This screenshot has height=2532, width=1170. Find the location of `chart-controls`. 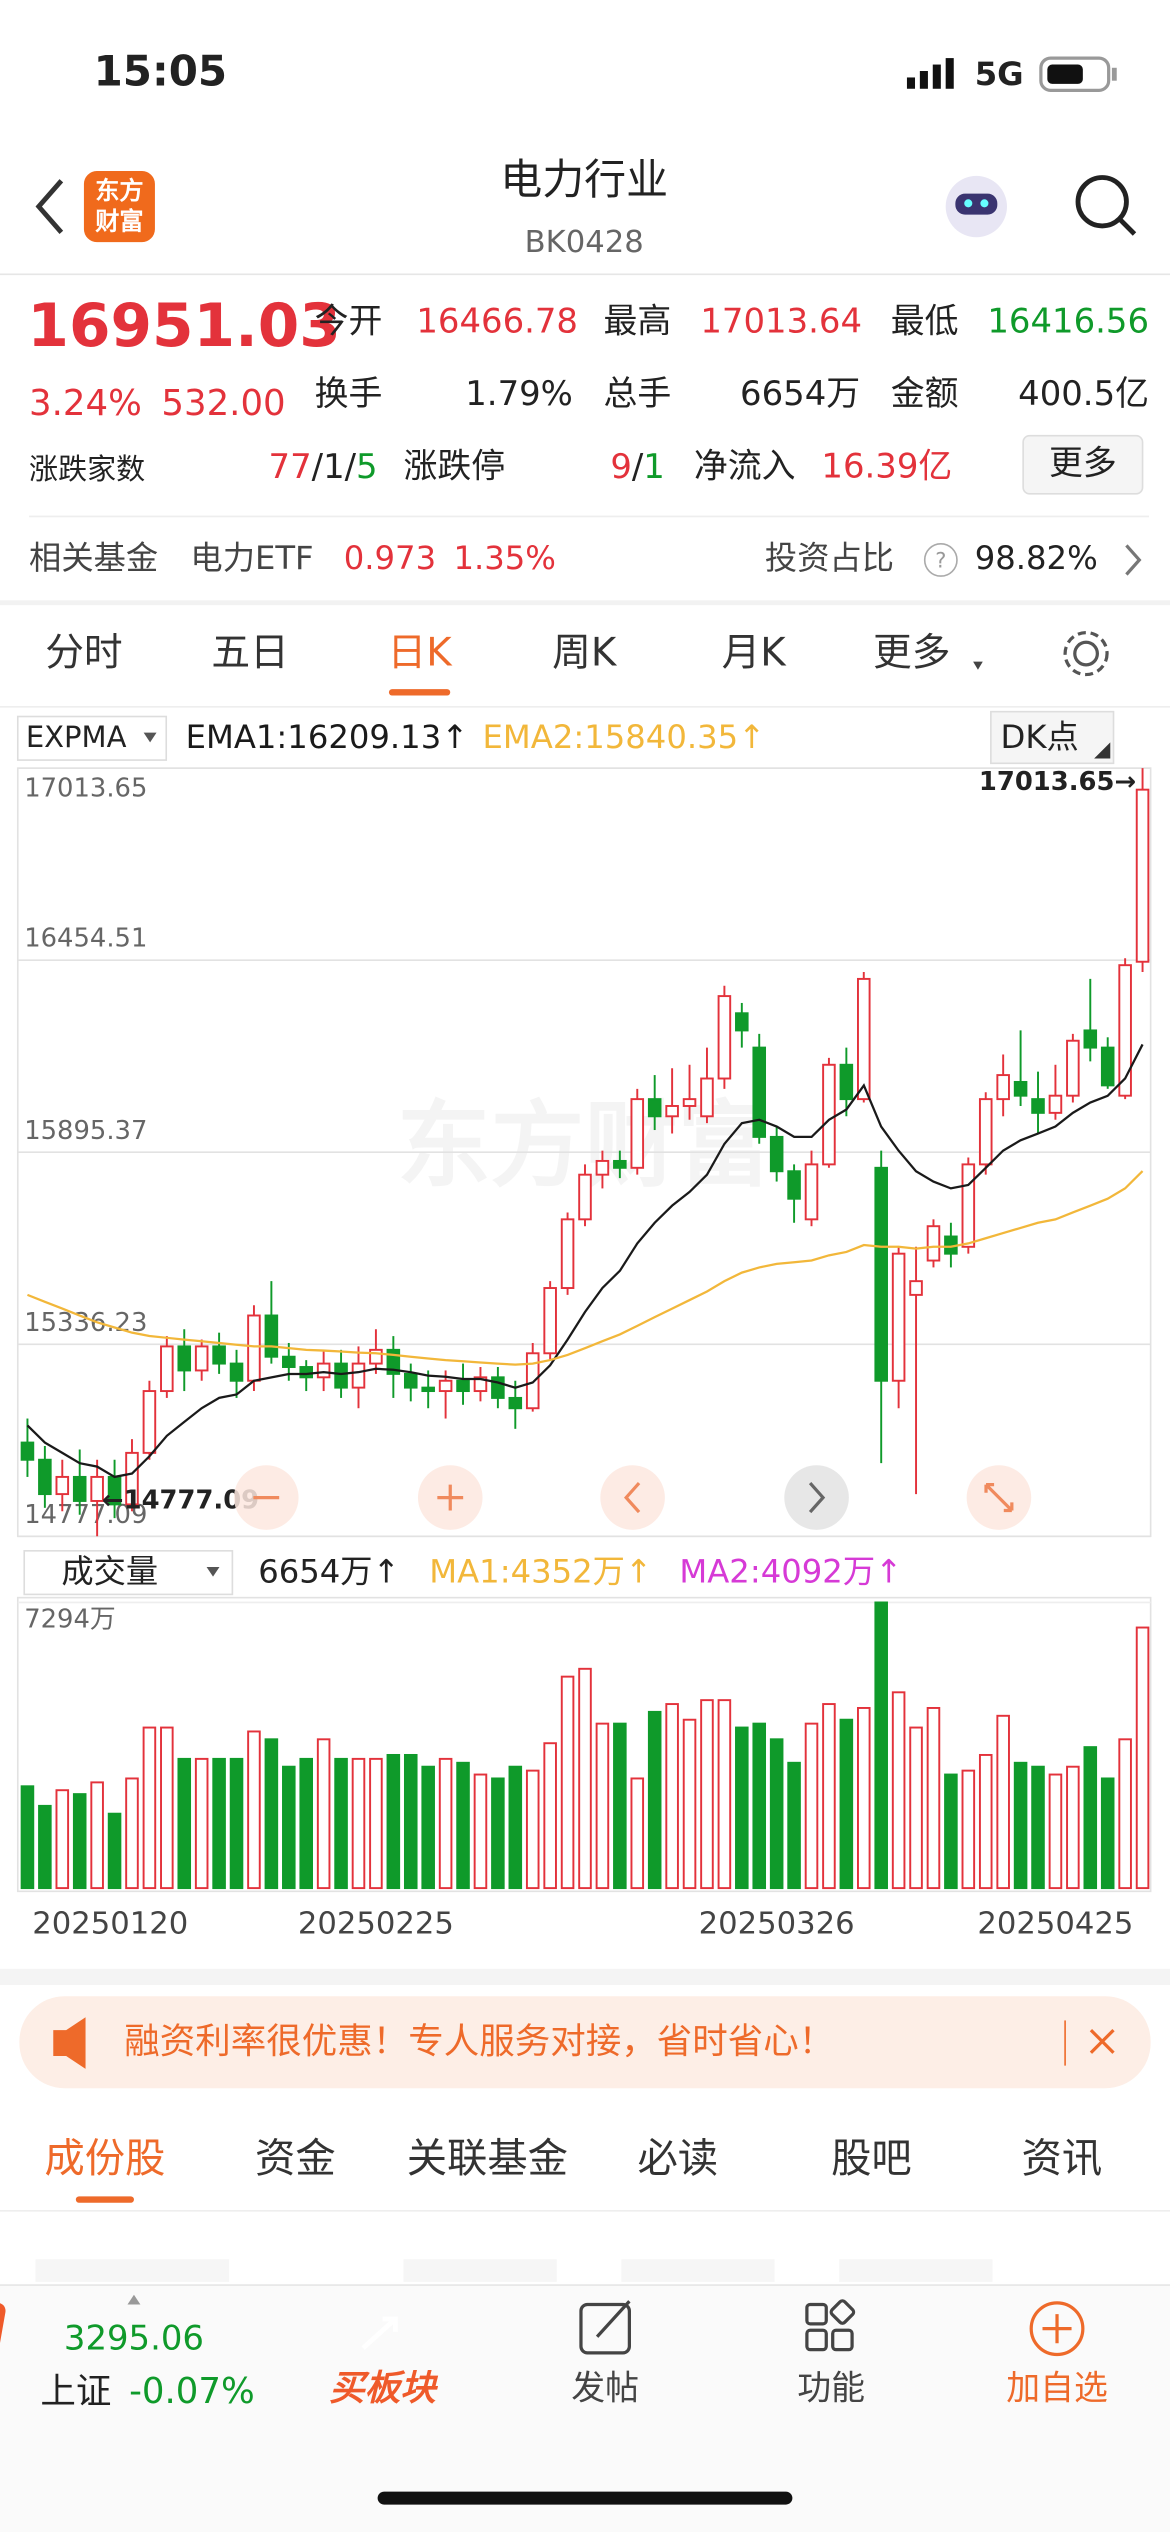

chart-controls is located at coordinates (633, 1497).